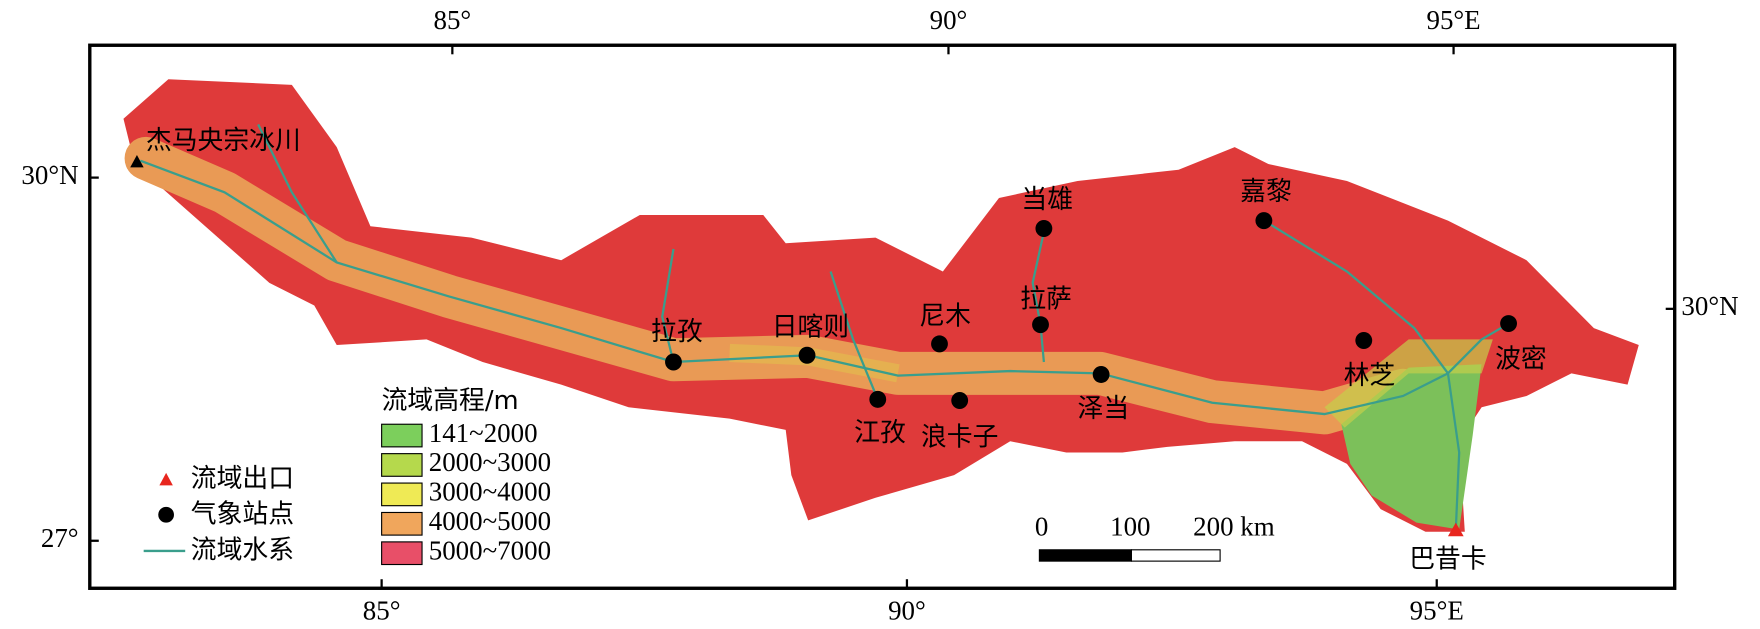 This screenshot has height=629, width=1760. I want to click on legend-label: 3000~4000, so click(490, 492).